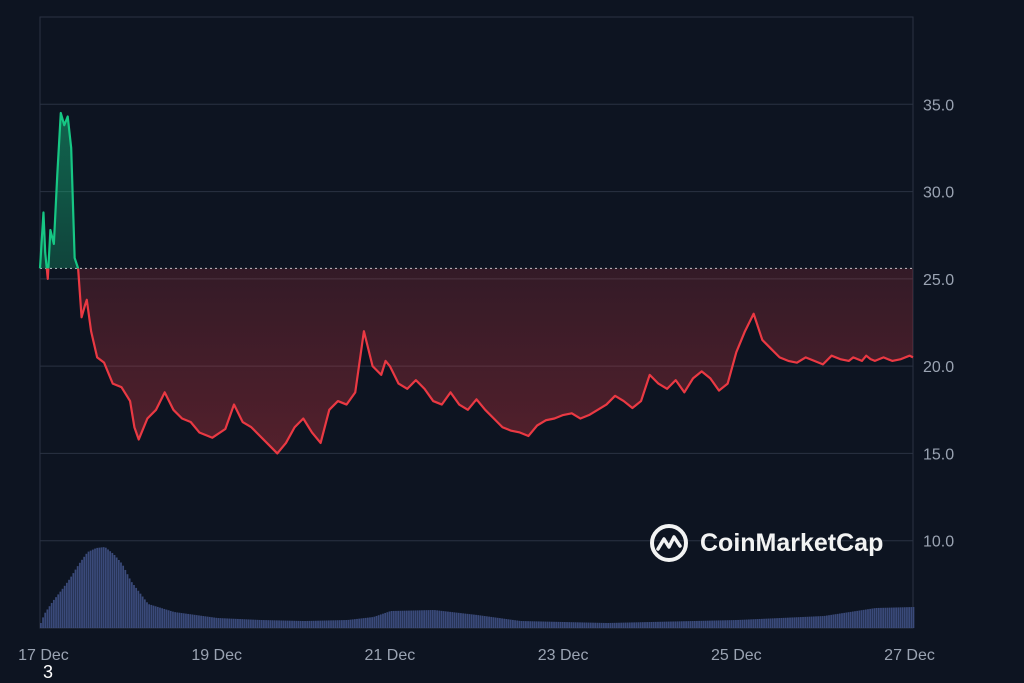 This screenshot has height=683, width=1024. Describe the element at coordinates (938, 542) in the screenshot. I see `y-tick-label: 10.0` at that location.